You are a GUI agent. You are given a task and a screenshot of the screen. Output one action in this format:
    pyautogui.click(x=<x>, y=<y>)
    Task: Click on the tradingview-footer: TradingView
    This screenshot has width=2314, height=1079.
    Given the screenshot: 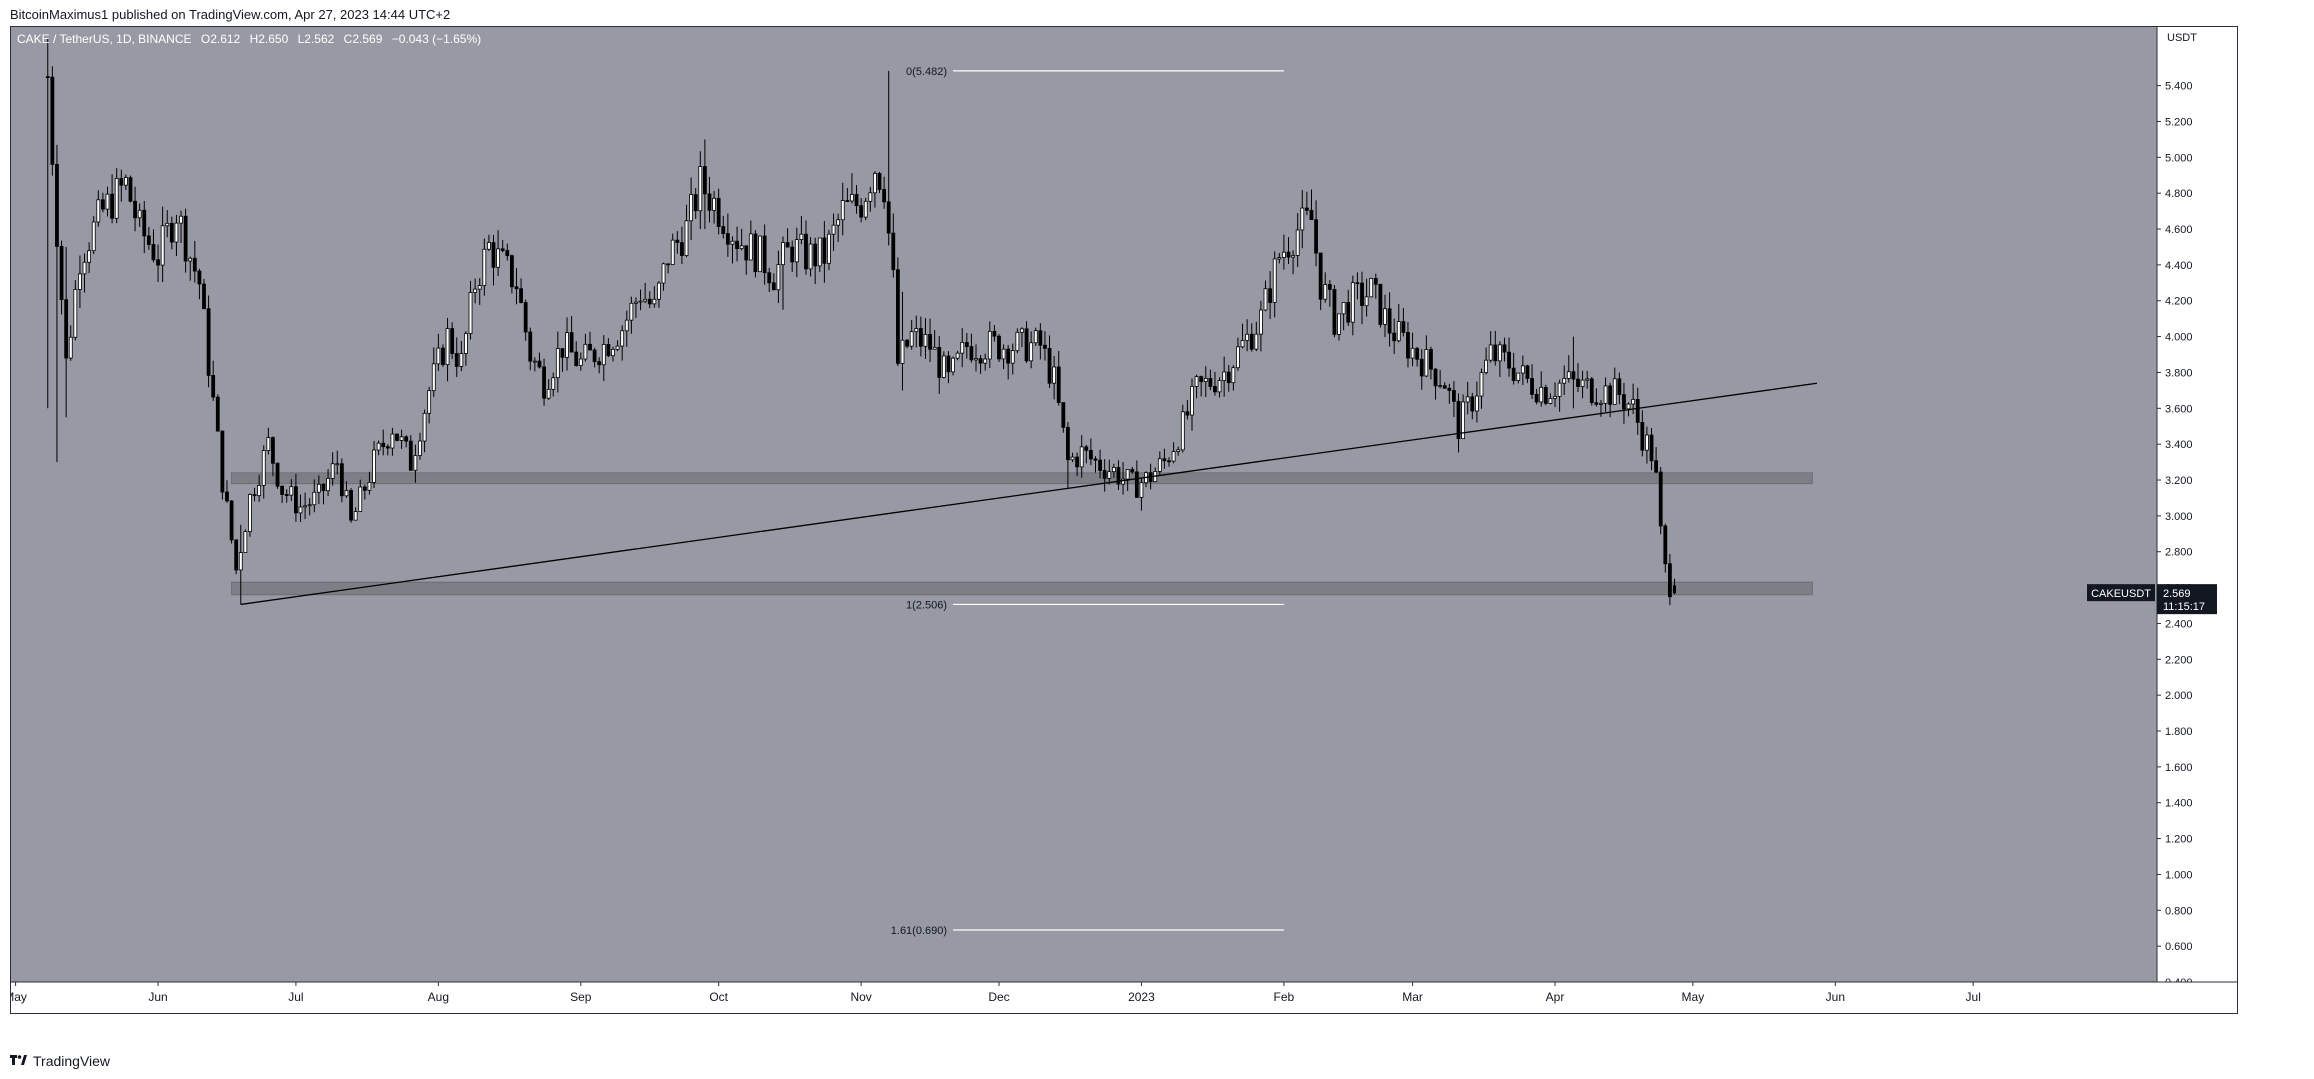 What is the action you would take?
    pyautogui.click(x=60, y=1061)
    